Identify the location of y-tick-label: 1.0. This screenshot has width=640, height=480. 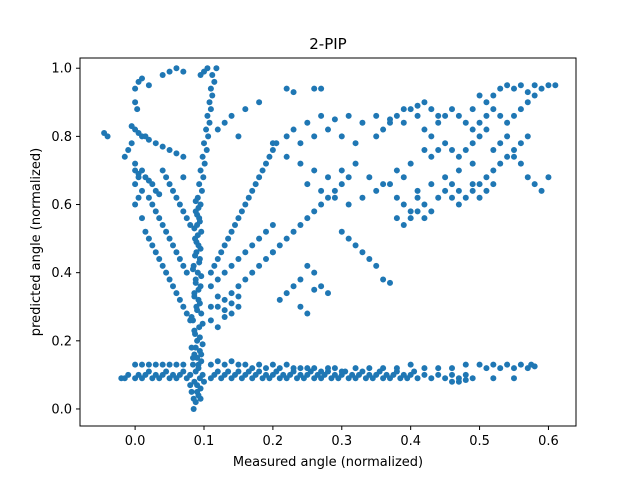
(61, 69).